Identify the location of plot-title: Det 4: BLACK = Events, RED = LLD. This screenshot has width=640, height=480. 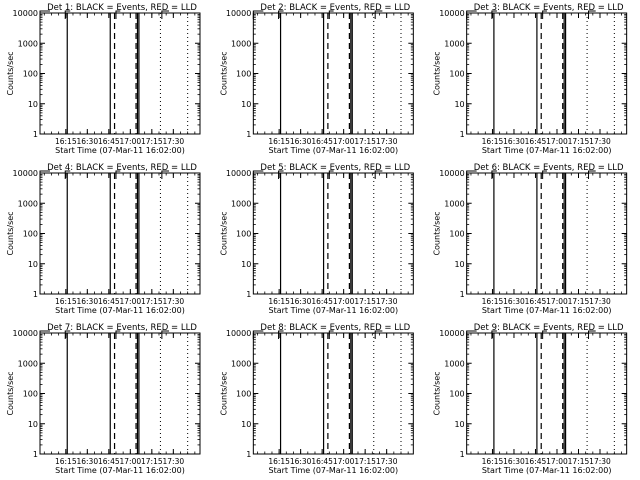
(122, 168).